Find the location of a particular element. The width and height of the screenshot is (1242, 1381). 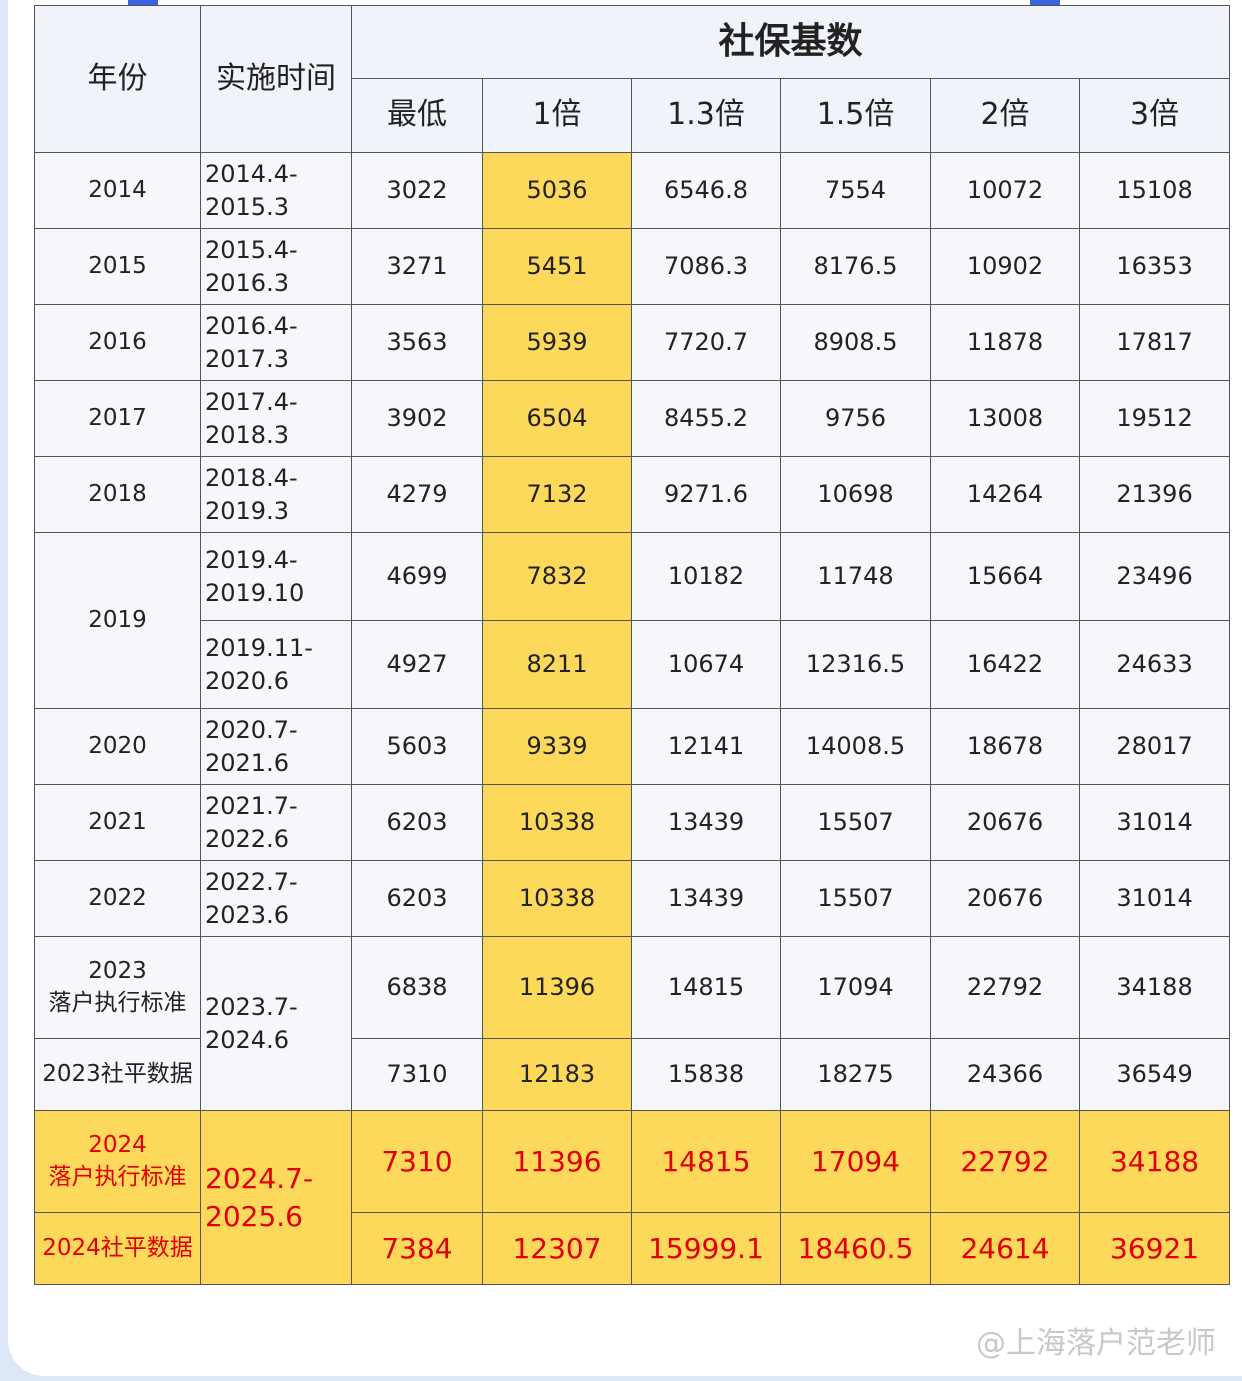

year-cell: 2017 is located at coordinates (117, 418).